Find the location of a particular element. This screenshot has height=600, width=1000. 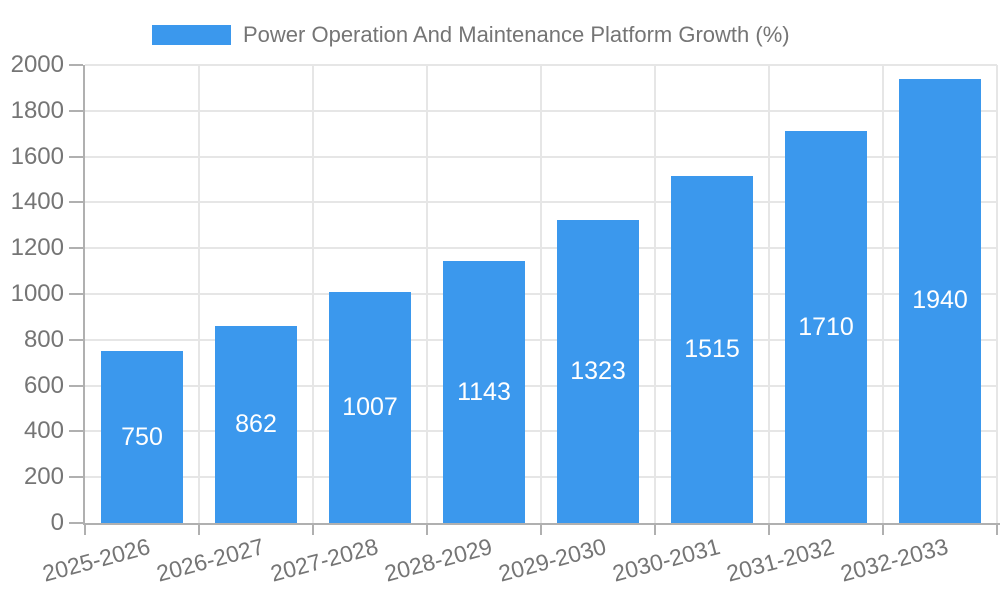

bar-value-label: 750 is located at coordinates (142, 436).